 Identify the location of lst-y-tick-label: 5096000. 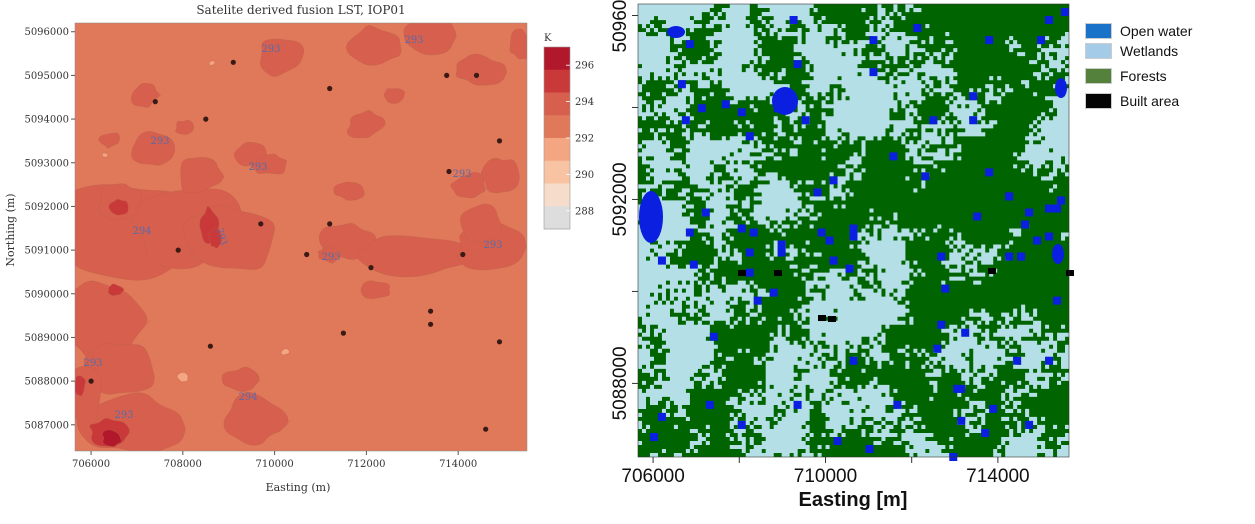
(46, 32).